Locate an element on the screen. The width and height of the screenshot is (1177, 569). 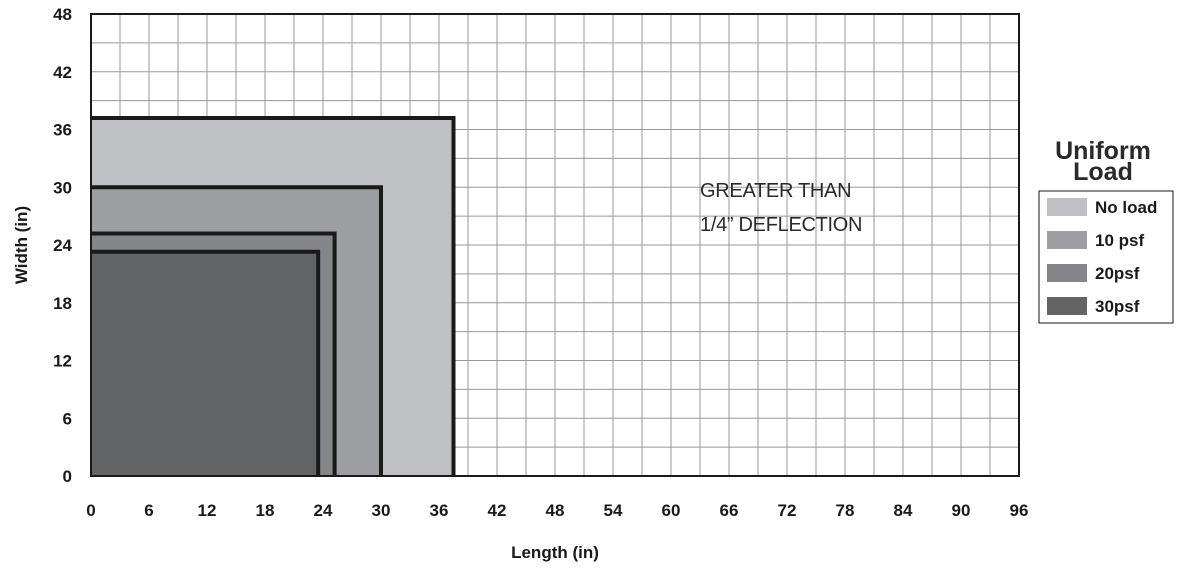
x-tick-label: 6 is located at coordinates (148, 510).